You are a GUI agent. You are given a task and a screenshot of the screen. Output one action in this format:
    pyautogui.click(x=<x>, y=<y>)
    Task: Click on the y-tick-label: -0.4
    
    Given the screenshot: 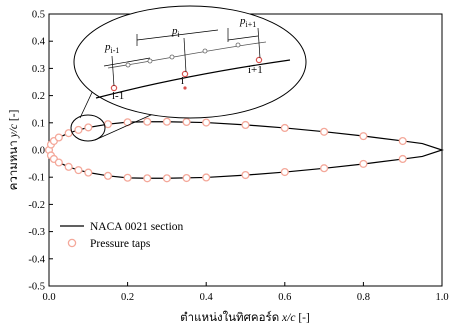 What is the action you would take?
    pyautogui.click(x=36, y=259)
    